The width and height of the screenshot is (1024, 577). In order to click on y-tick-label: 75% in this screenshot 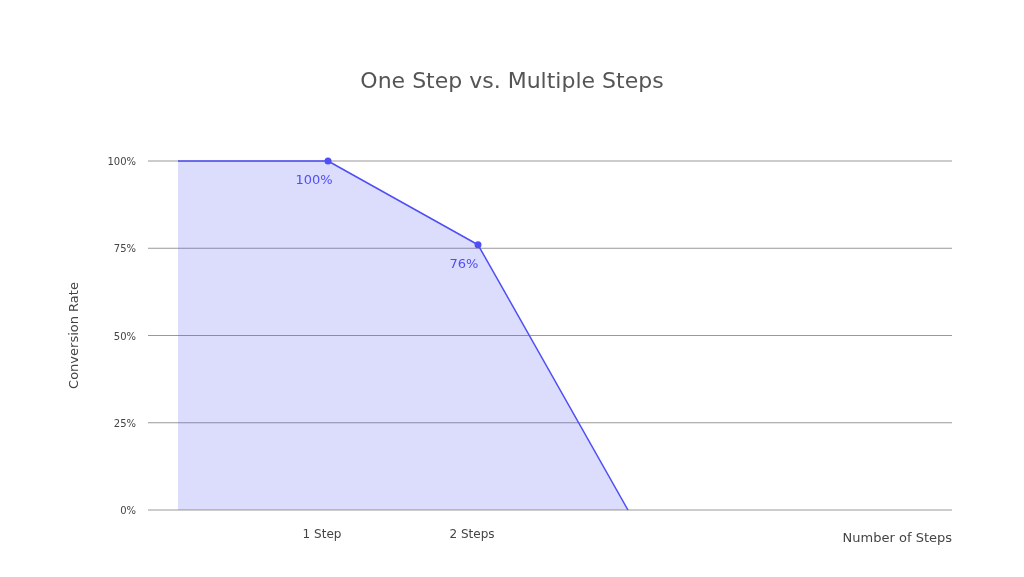, I will do `click(124, 249)`.